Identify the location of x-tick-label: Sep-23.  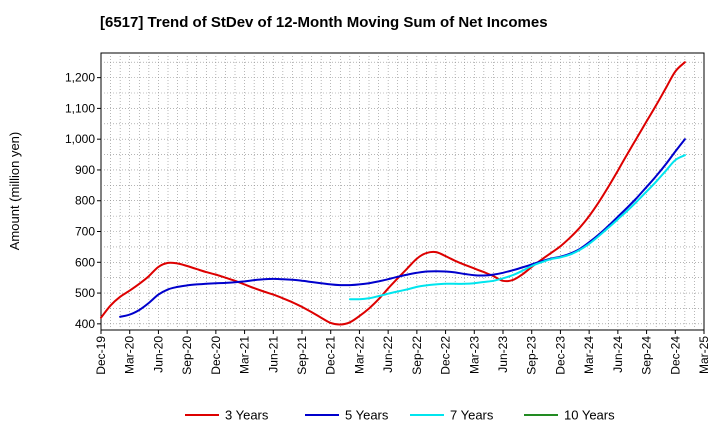
(532, 355).